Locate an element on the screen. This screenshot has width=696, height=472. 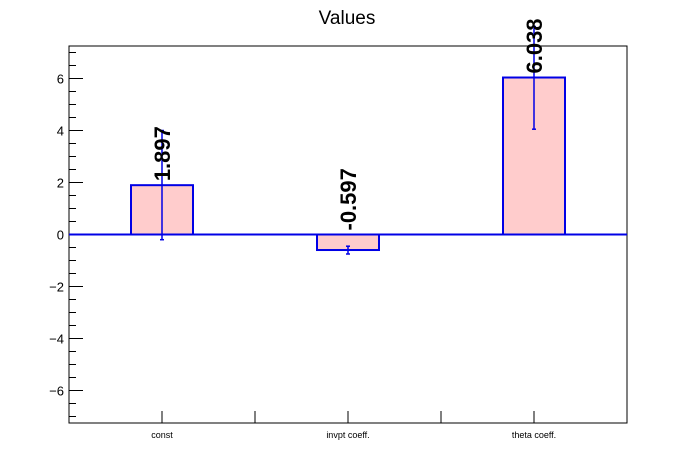
data-label: -0.597 is located at coordinates (348, 199).